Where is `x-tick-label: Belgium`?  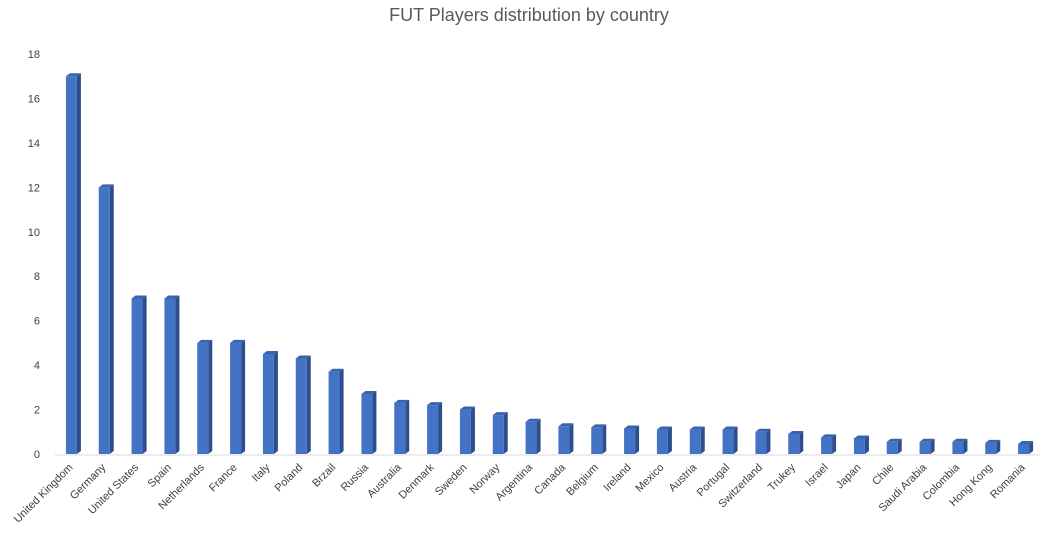
x-tick-label: Belgium is located at coordinates (582, 480).